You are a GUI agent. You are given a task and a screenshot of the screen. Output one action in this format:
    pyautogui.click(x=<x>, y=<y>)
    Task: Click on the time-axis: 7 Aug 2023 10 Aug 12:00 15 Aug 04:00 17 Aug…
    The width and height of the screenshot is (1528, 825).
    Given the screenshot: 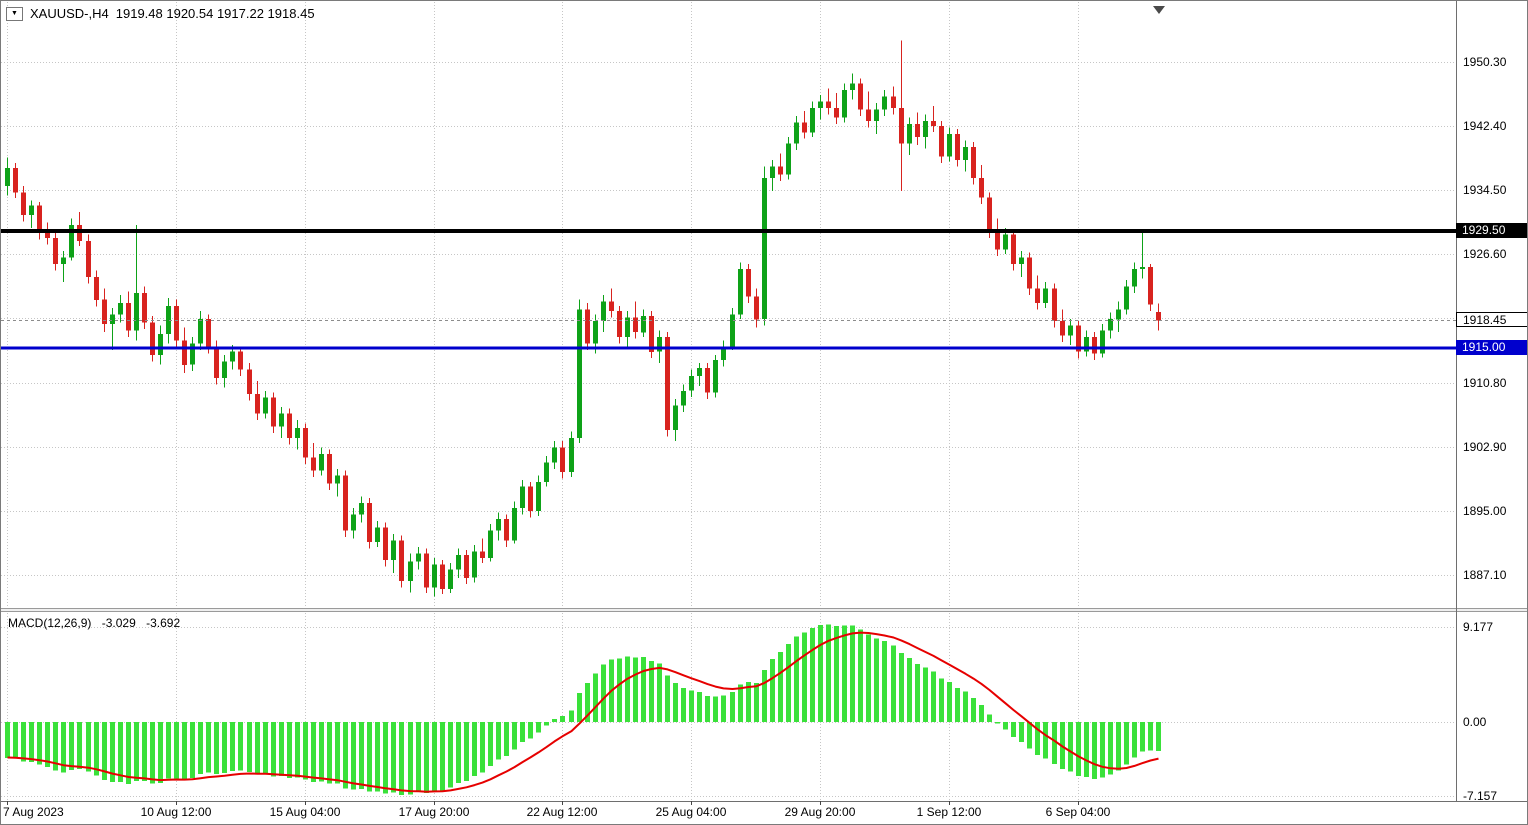 What is the action you would take?
    pyautogui.click(x=764, y=813)
    